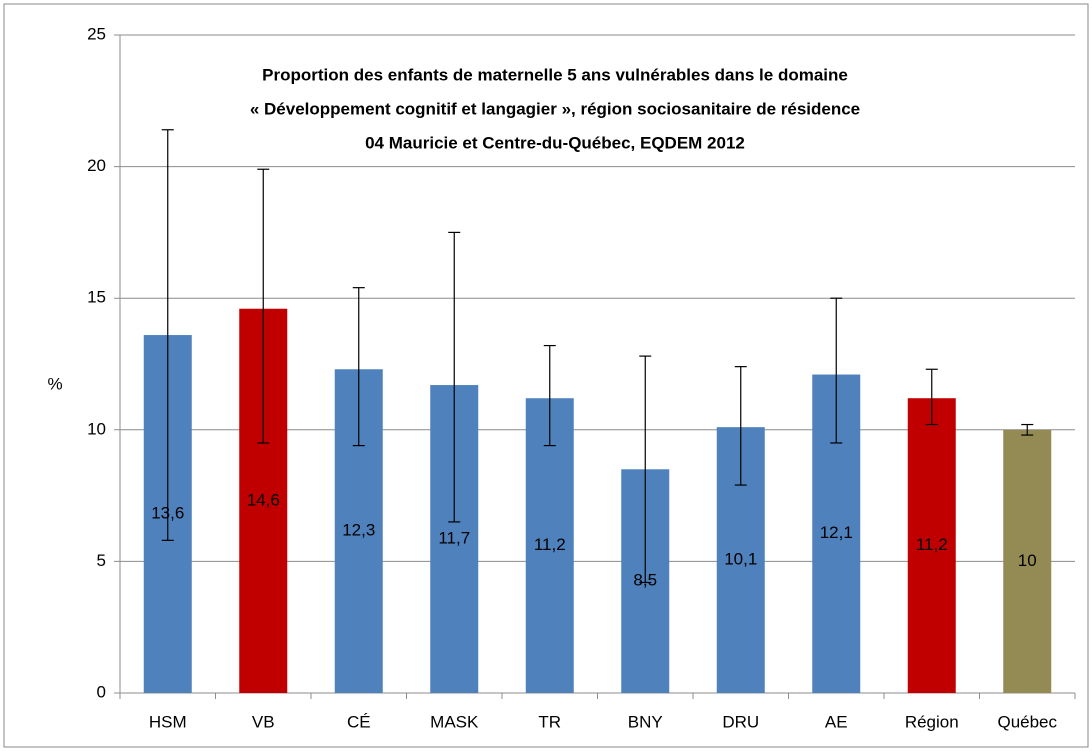  What do you see at coordinates (645, 721) in the screenshot?
I see `x-tick-label: BNY` at bounding box center [645, 721].